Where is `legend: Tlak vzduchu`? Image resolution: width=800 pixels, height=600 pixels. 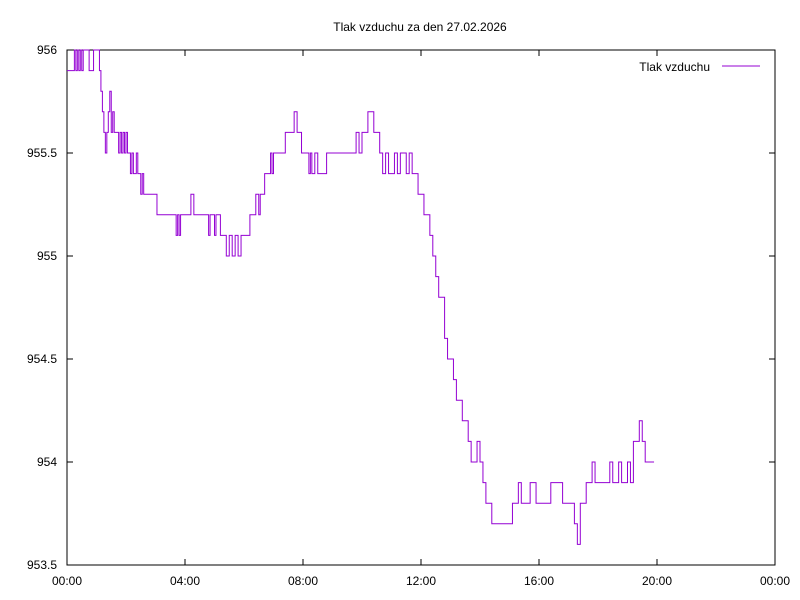
legend: Tlak vzduchu is located at coordinates (699, 67).